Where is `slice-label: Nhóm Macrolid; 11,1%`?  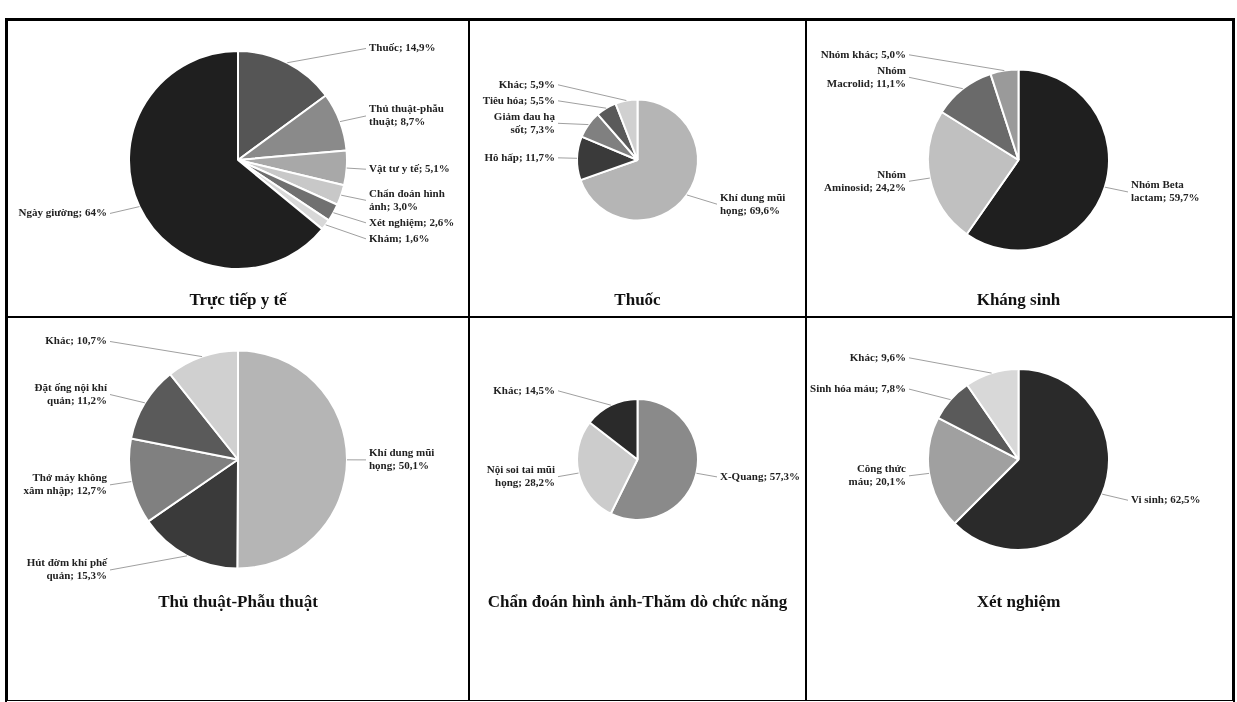
slice-label: Nhóm Macrolid; 11,1% is located at coordinates (866, 76).